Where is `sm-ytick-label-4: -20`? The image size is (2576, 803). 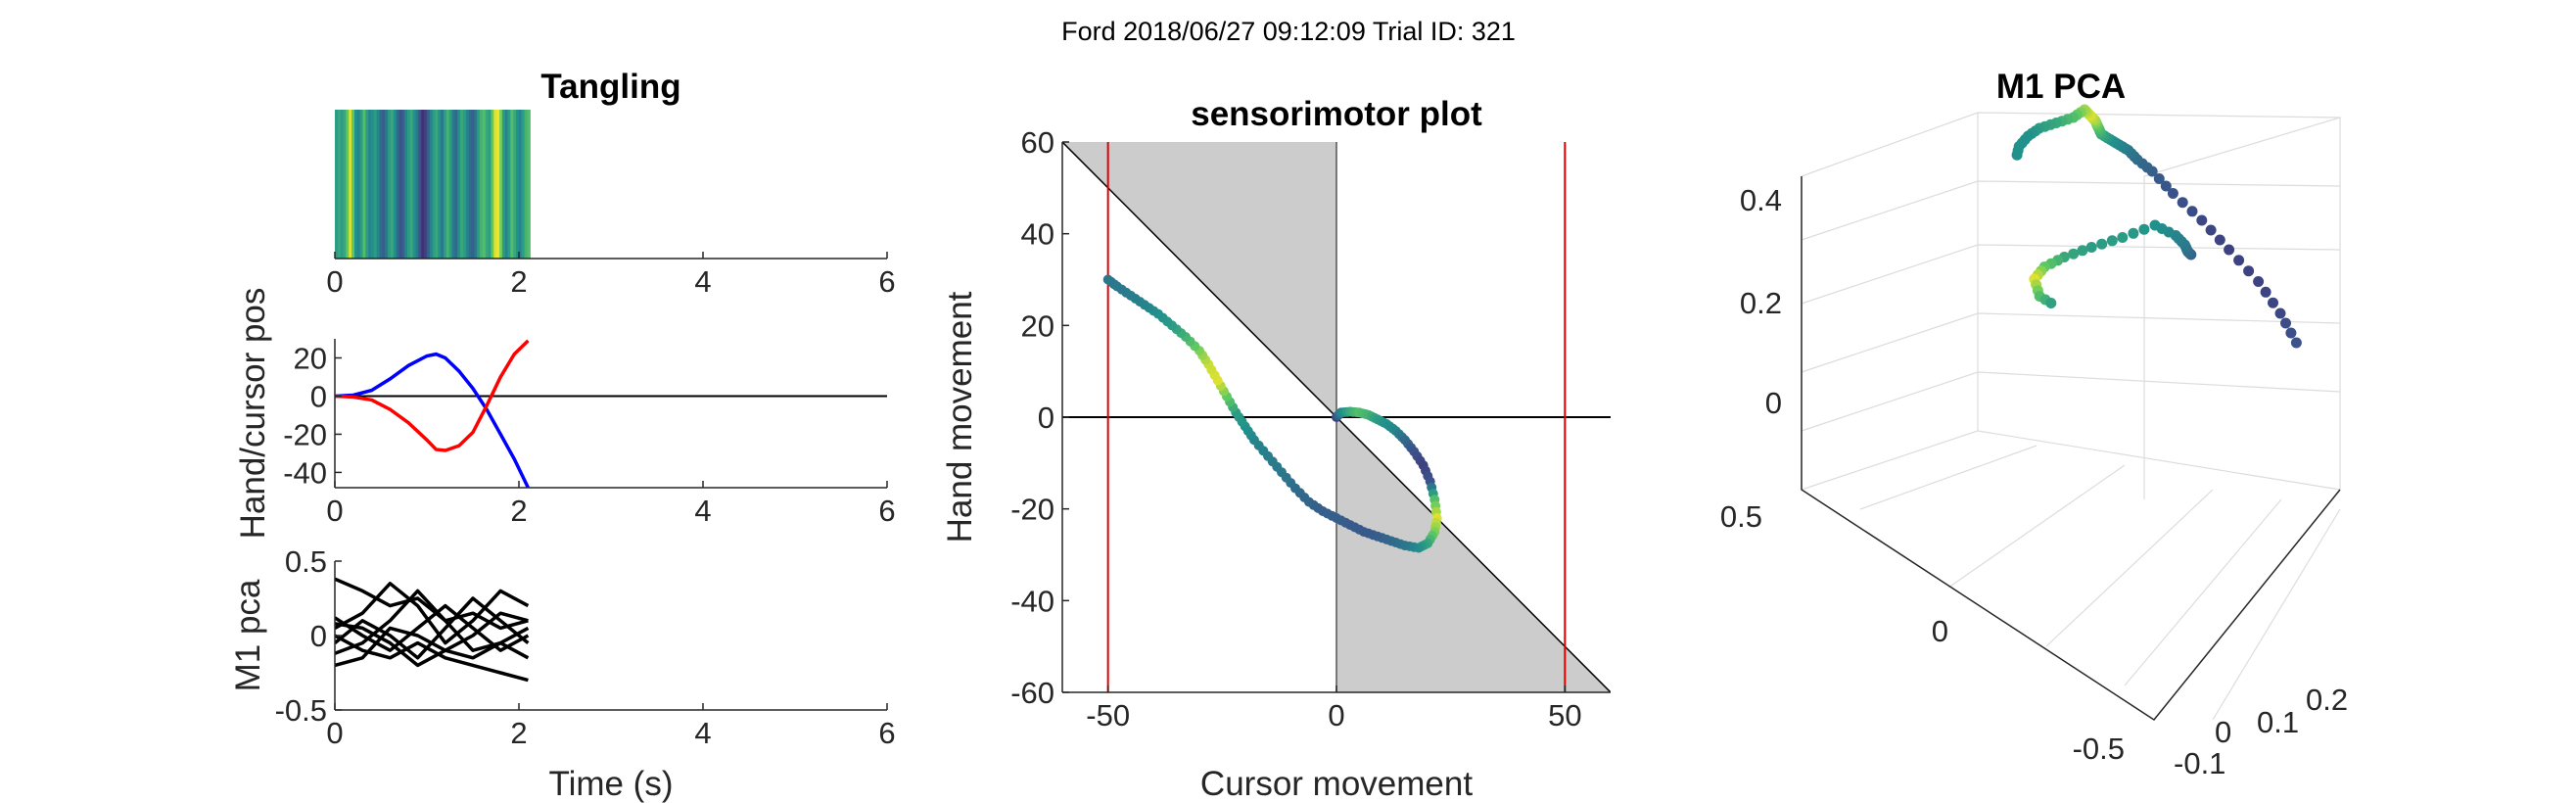 sm-ytick-label-4: -20 is located at coordinates (1032, 510).